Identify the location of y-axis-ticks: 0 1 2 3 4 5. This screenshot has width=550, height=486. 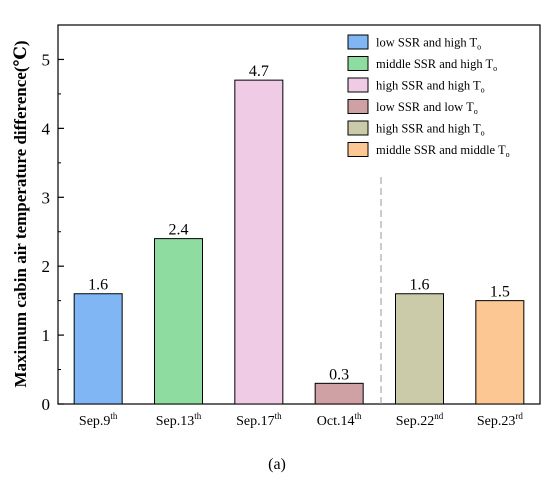
(53, 232).